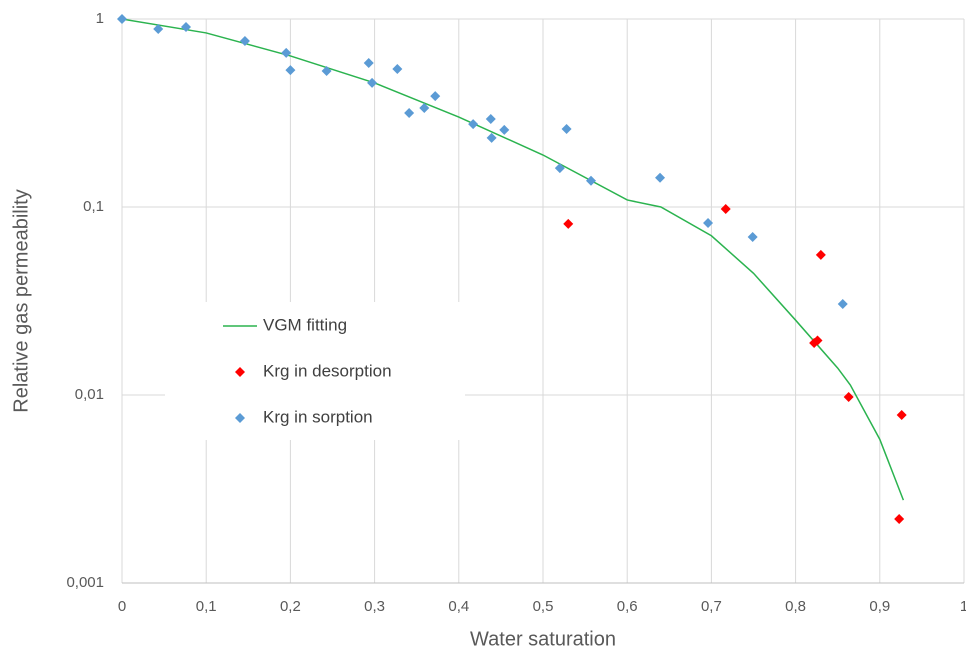 The image size is (966, 652). I want to click on x-tick-label: 0, so click(122, 606).